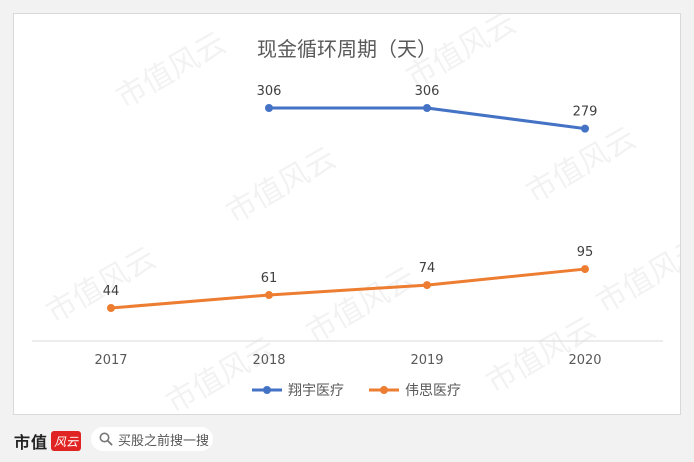  I want to click on search-box: 买股之前搜一搜, so click(152, 439).